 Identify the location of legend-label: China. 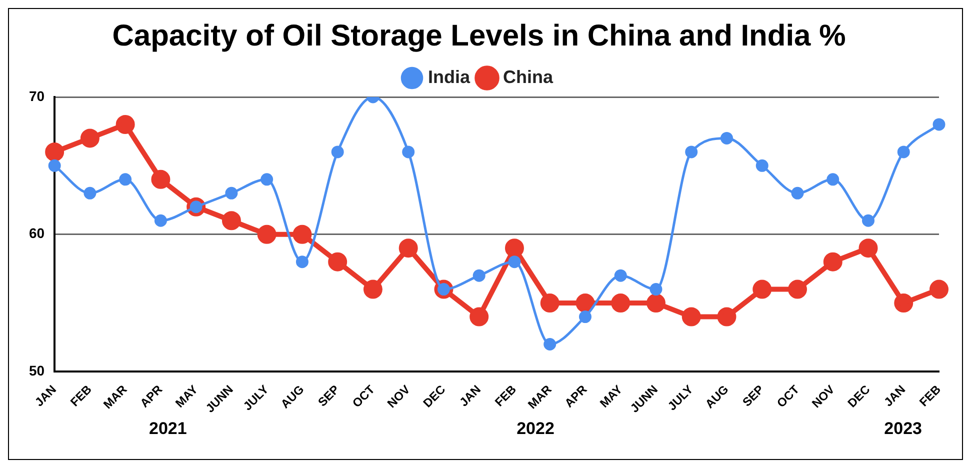
(528, 76).